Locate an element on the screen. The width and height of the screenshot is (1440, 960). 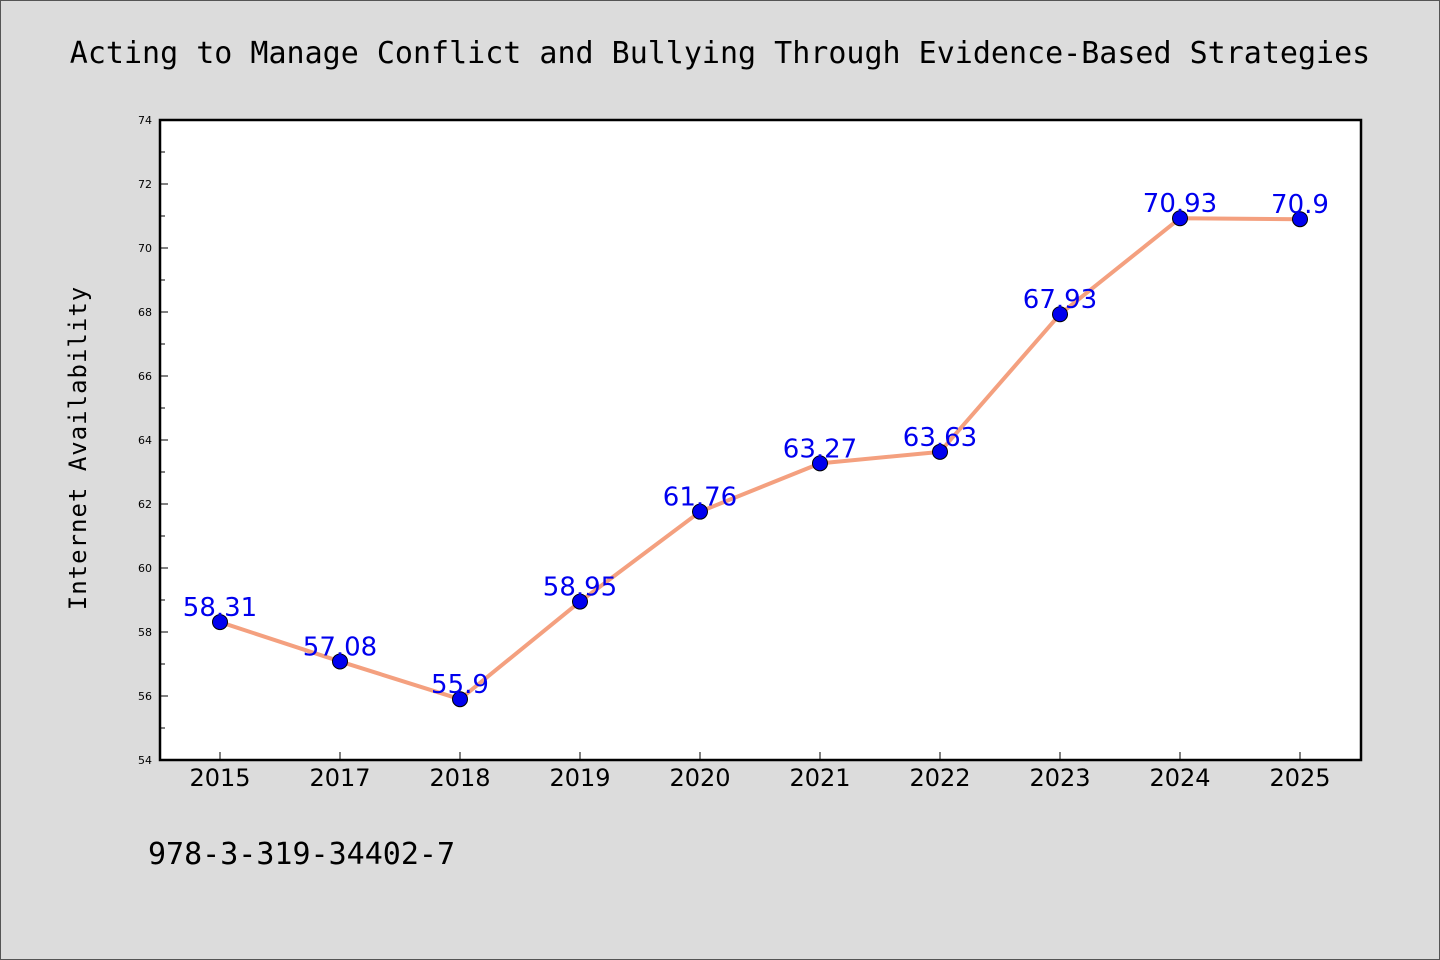
y-tick-label: 64 is located at coordinates (145, 440).